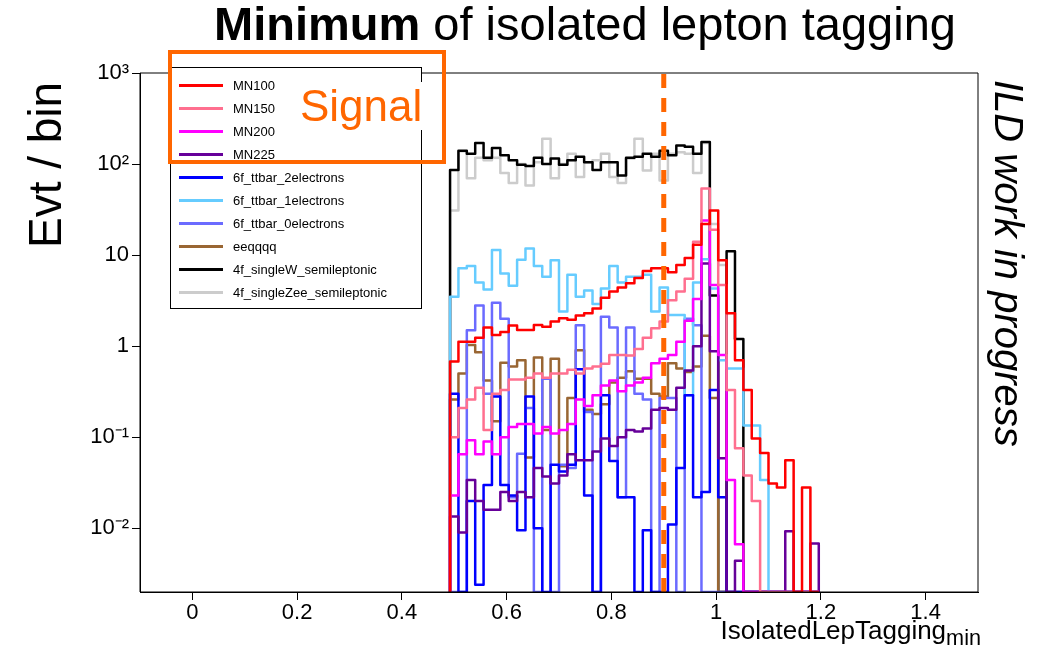 The image size is (1041, 655). What do you see at coordinates (305, 269) in the screenshot?
I see `legend-label: 4f_singleW_semileptonic` at bounding box center [305, 269].